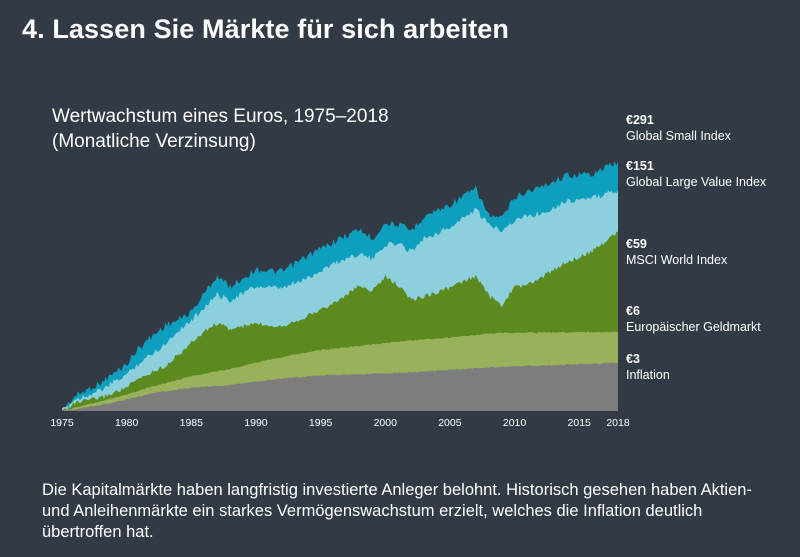 The height and width of the screenshot is (557, 800). What do you see at coordinates (633, 359) in the screenshot?
I see `legend-inflation-value: €3` at bounding box center [633, 359].